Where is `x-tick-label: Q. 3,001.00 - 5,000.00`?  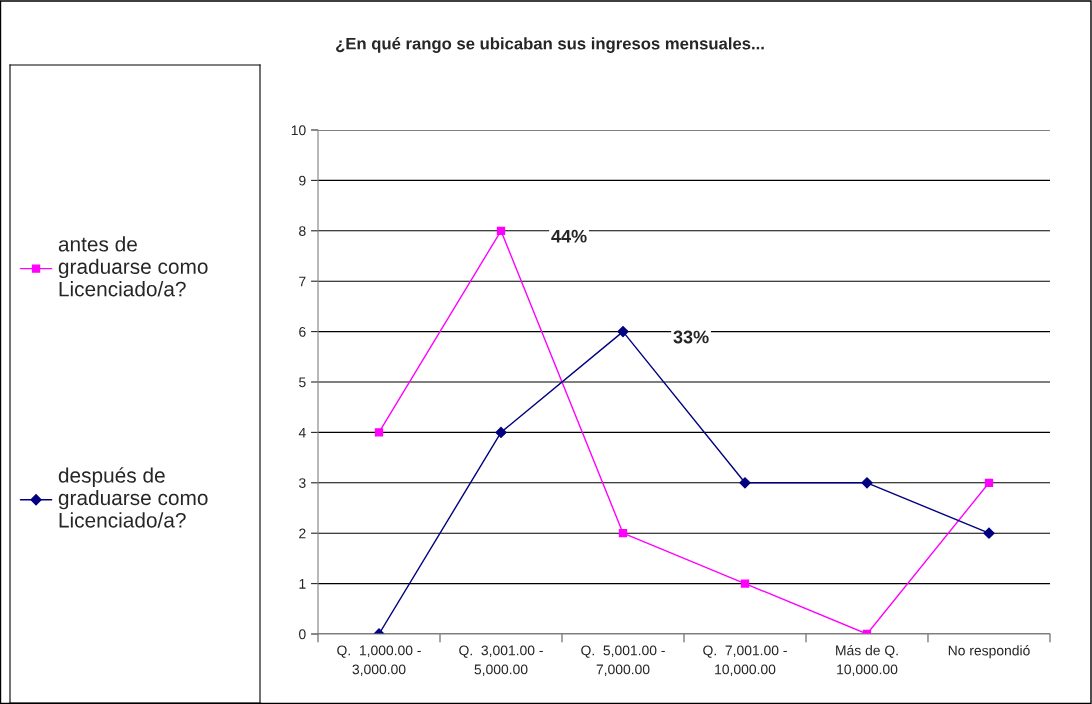 x-tick-label: Q. 3,001.00 - 5,000.00 is located at coordinates (501, 660).